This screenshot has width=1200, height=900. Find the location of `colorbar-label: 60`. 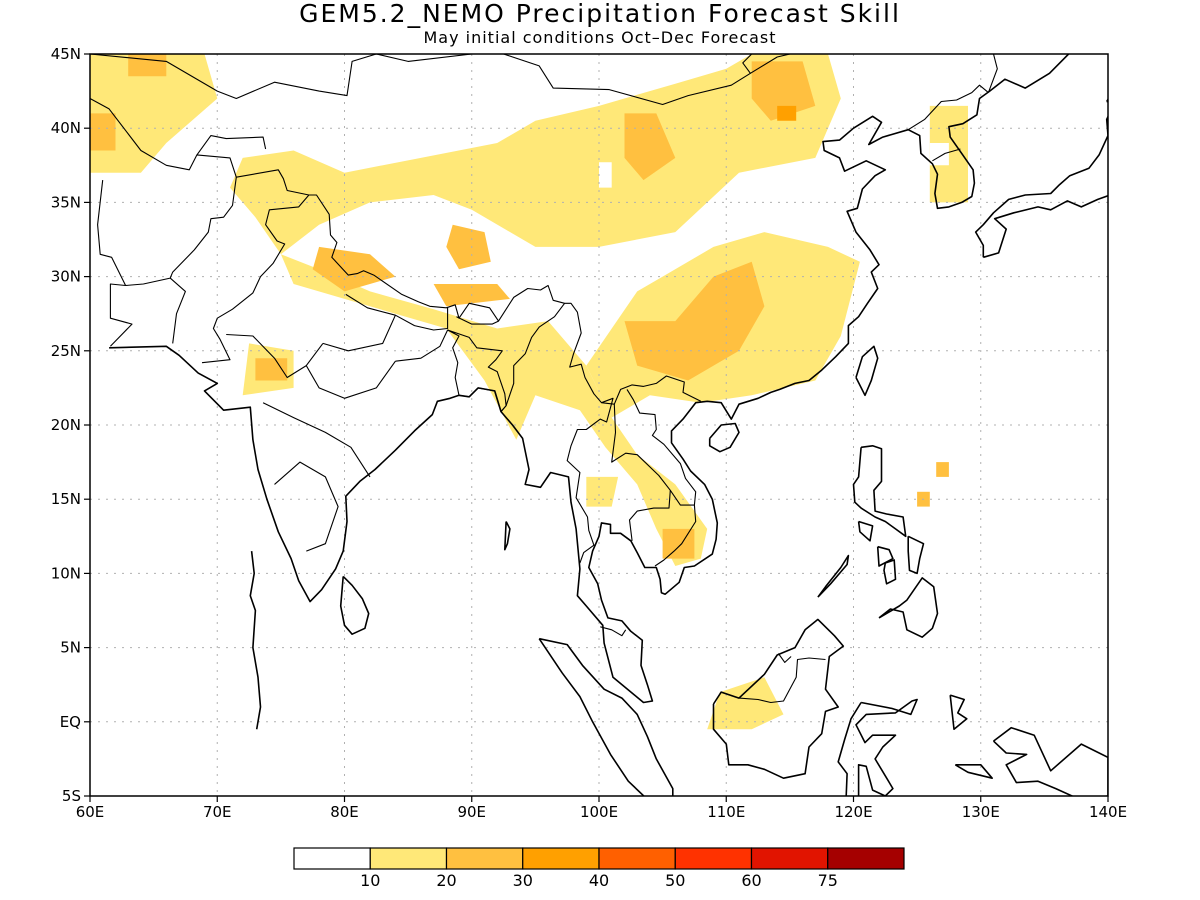

colorbar-label: 60 is located at coordinates (751, 880).